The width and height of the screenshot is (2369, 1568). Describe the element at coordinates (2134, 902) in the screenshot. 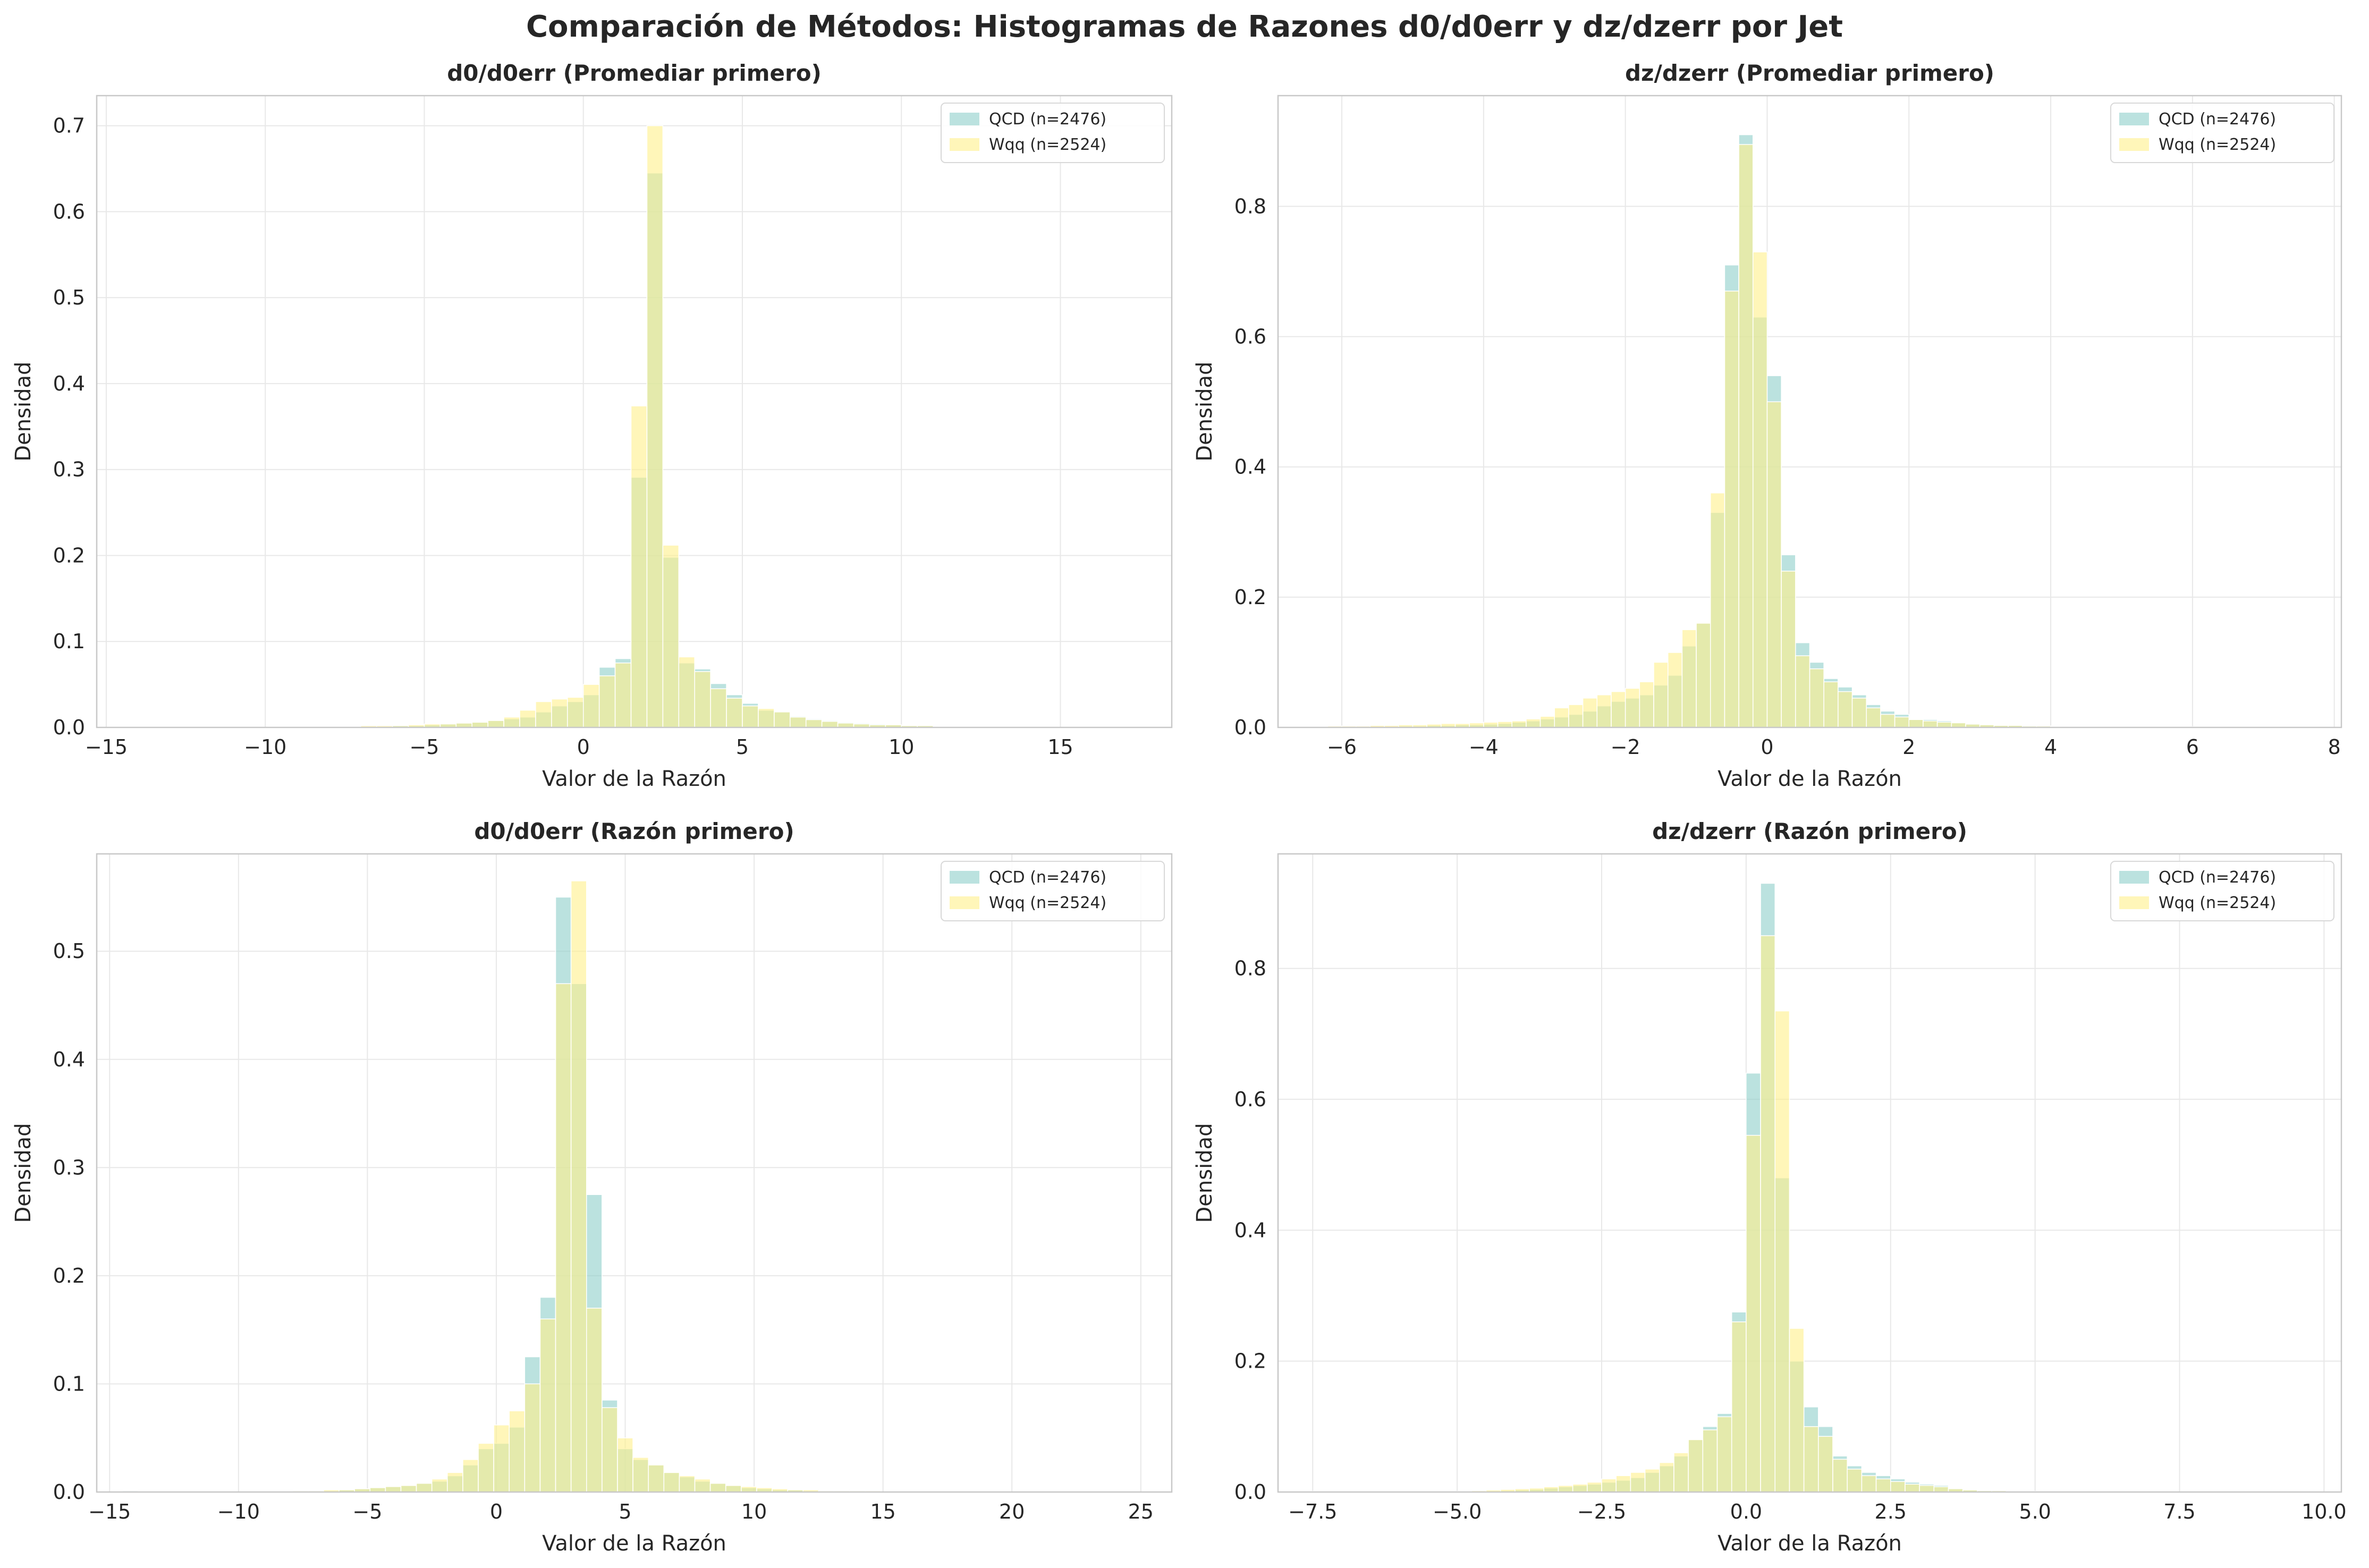

I see `legend-swatch-wqq` at that location.